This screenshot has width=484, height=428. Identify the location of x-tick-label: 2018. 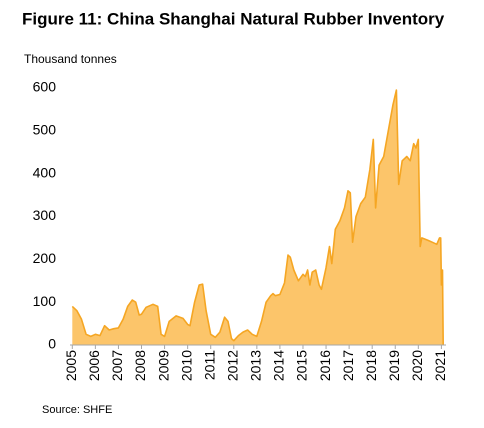
(371, 365).